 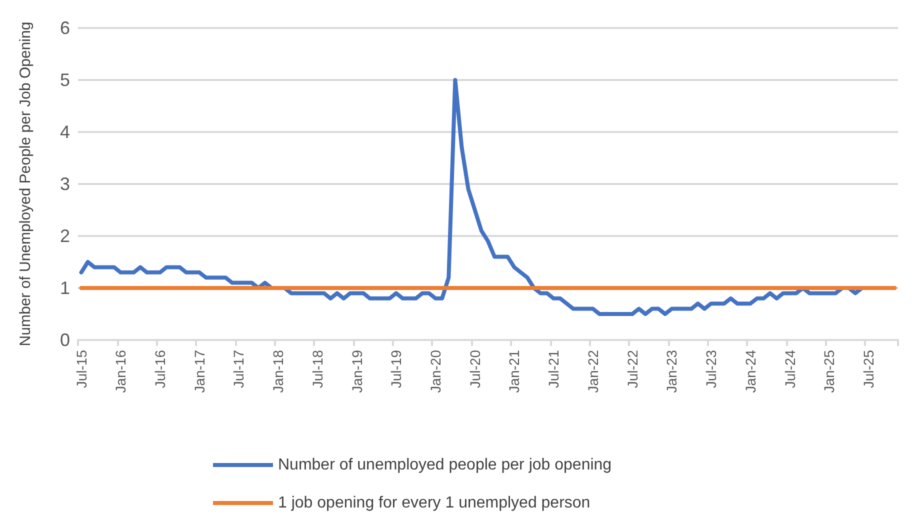 What do you see at coordinates (632, 369) in the screenshot?
I see `x-tick-label: Jul-22` at bounding box center [632, 369].